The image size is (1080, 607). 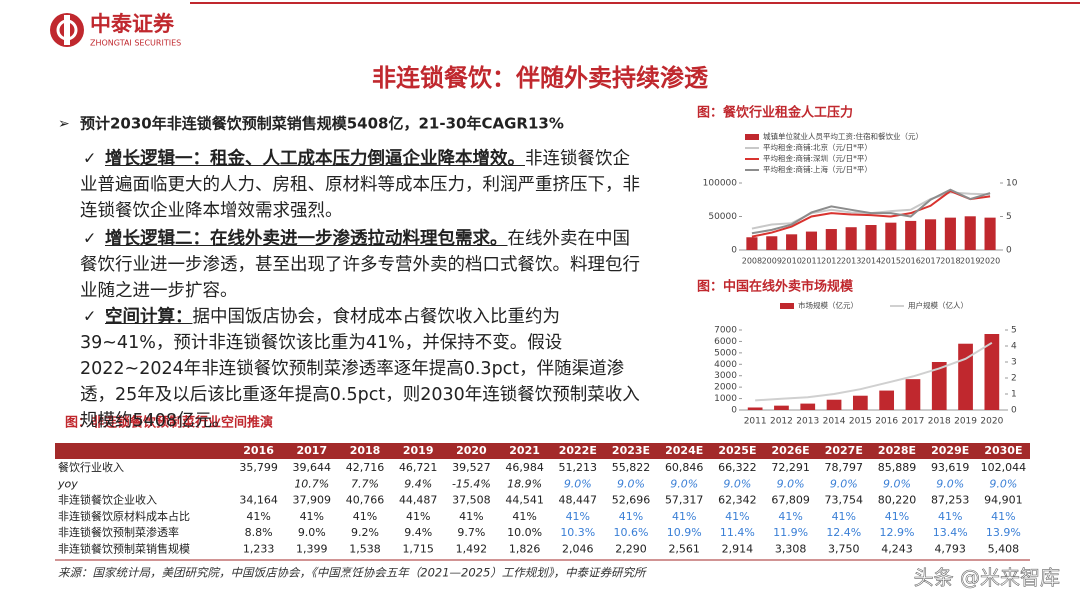 I want to click on table-cell: 80,220, so click(x=897, y=500).